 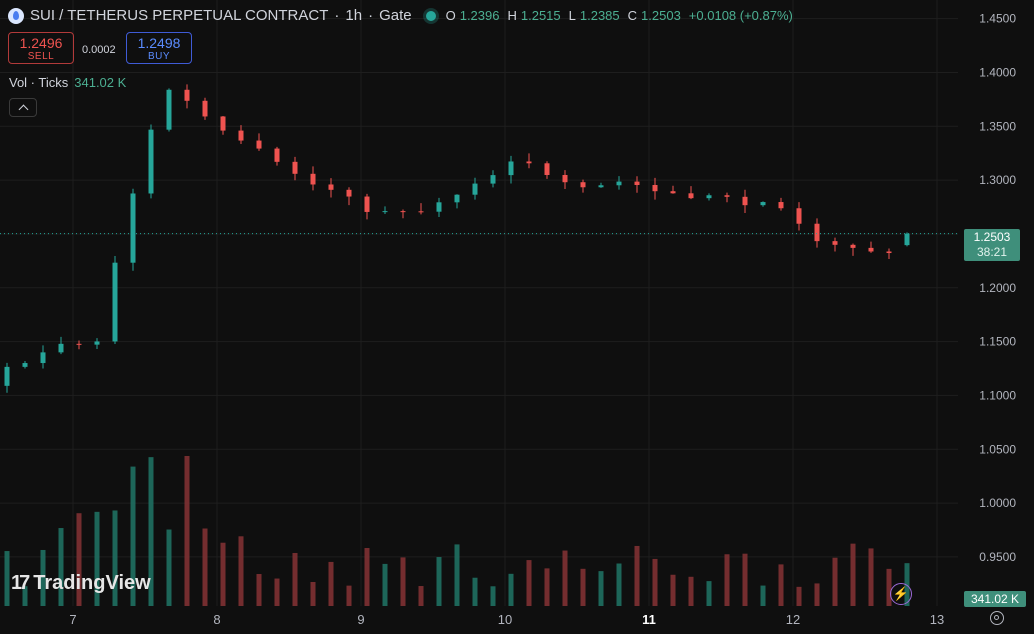 I want to click on time-tick-label: 7, so click(x=72, y=619).